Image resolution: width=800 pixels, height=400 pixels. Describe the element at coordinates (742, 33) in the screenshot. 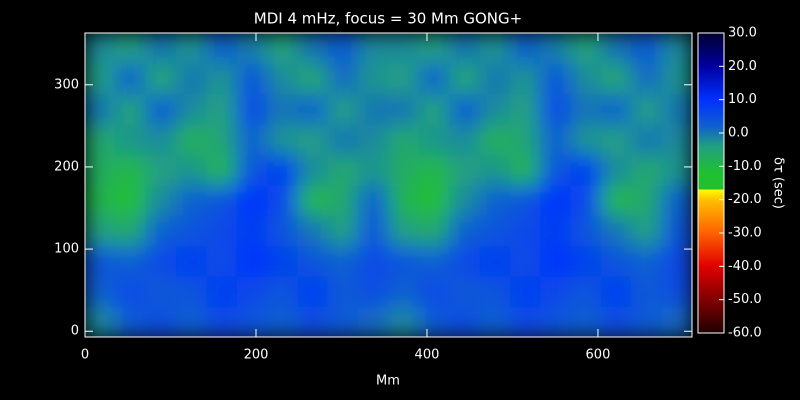

I see `colorbar-tick-label: 30.0` at that location.